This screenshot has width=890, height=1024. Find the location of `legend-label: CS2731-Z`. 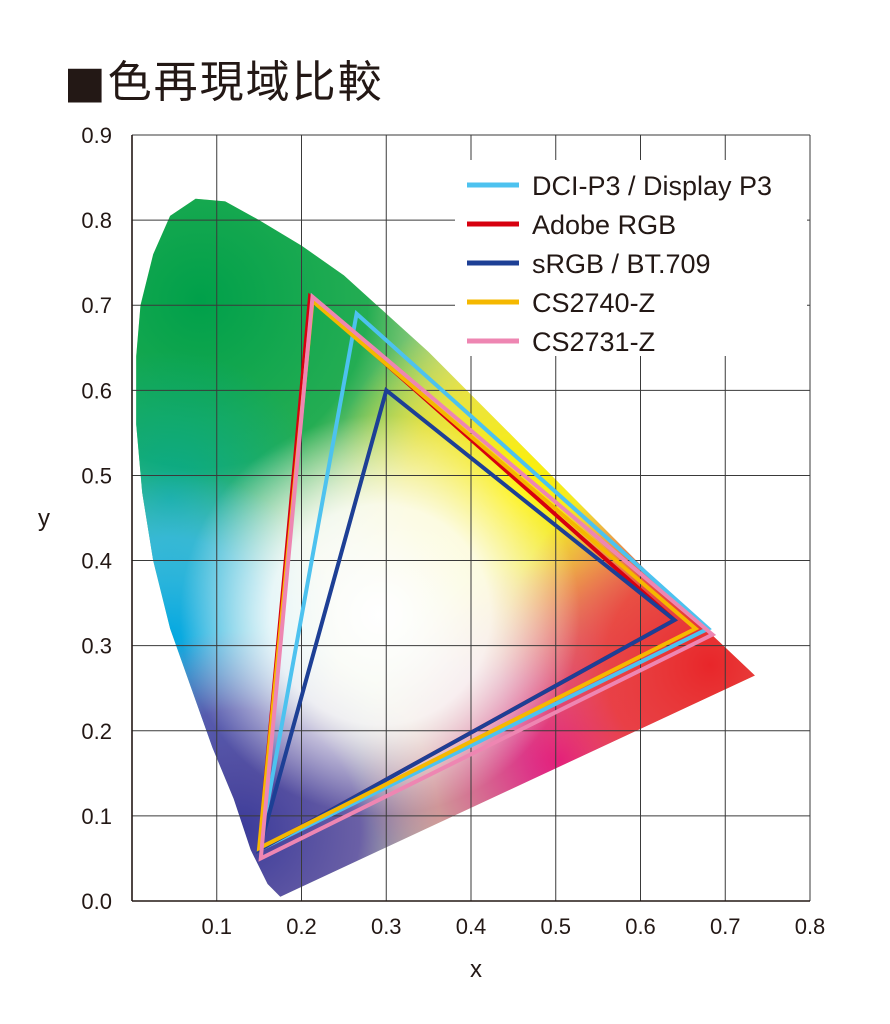

legend-label: CS2731-Z is located at coordinates (593, 342).